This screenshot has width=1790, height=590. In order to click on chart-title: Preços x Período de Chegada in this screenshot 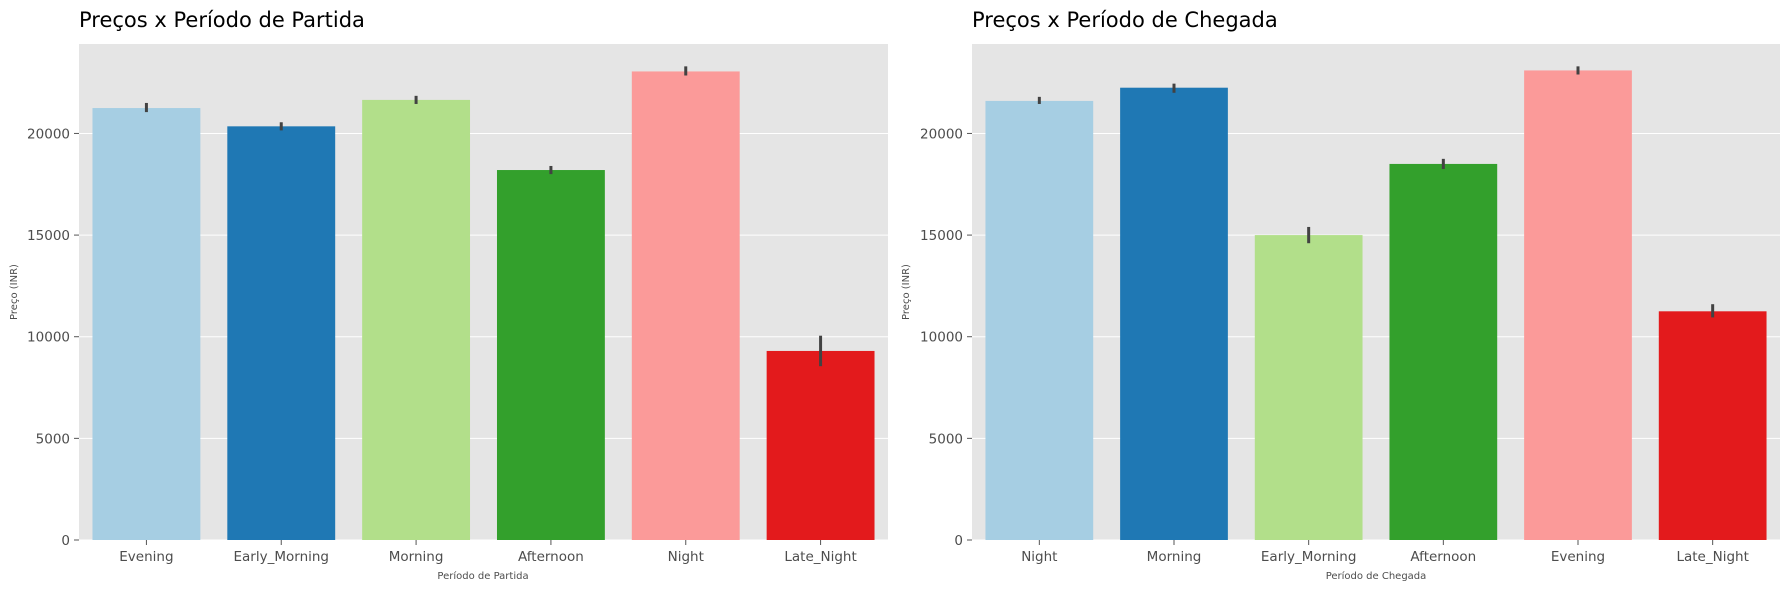, I will do `click(1125, 20)`.